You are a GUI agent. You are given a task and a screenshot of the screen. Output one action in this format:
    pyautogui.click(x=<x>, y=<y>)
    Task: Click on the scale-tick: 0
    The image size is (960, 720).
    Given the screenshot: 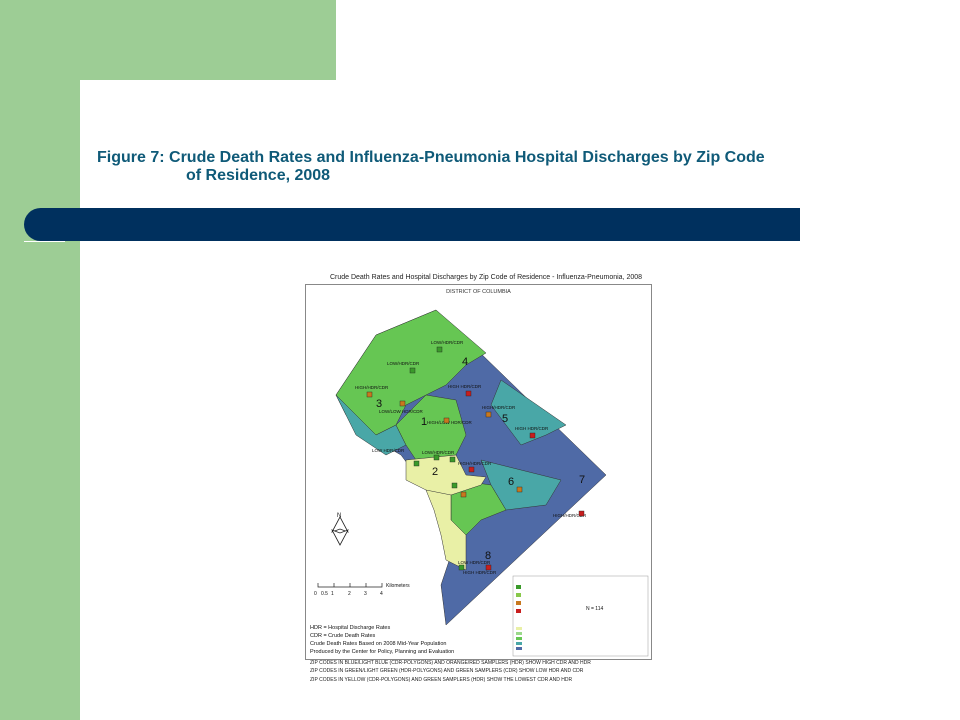 What is the action you would take?
    pyautogui.click(x=315, y=594)
    